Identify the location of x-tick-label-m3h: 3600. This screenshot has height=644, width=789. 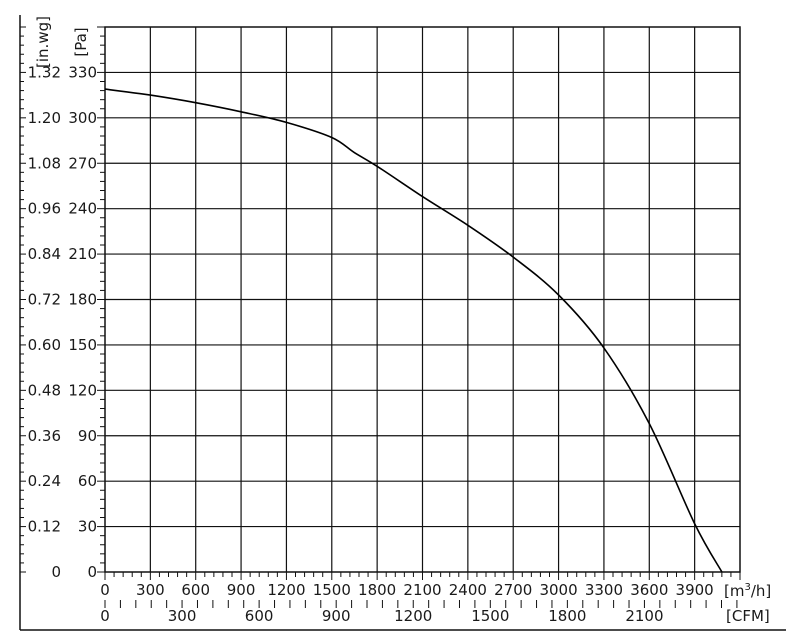
(649, 590).